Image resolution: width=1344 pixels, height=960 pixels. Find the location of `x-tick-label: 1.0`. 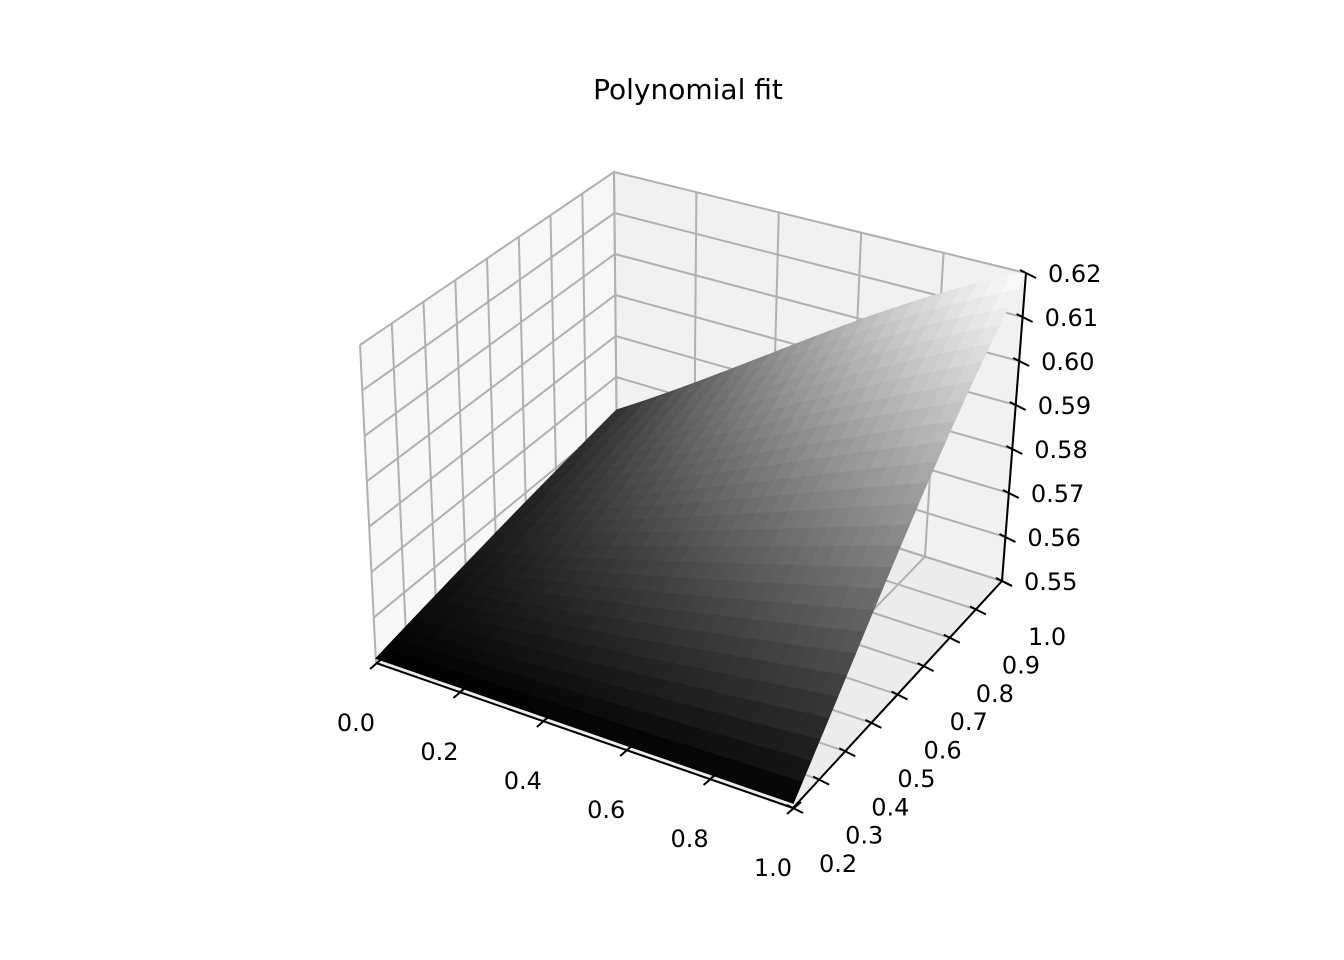

x-tick-label: 1.0 is located at coordinates (773, 868).